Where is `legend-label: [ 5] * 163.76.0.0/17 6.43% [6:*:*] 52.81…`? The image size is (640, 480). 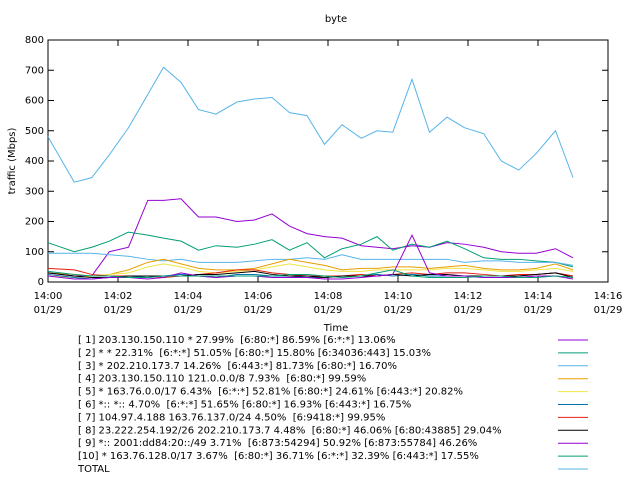
legend-label: [ 5] * 163.76.0.0/17 6.43% [6:*:*] 52.81… is located at coordinates (270, 392).